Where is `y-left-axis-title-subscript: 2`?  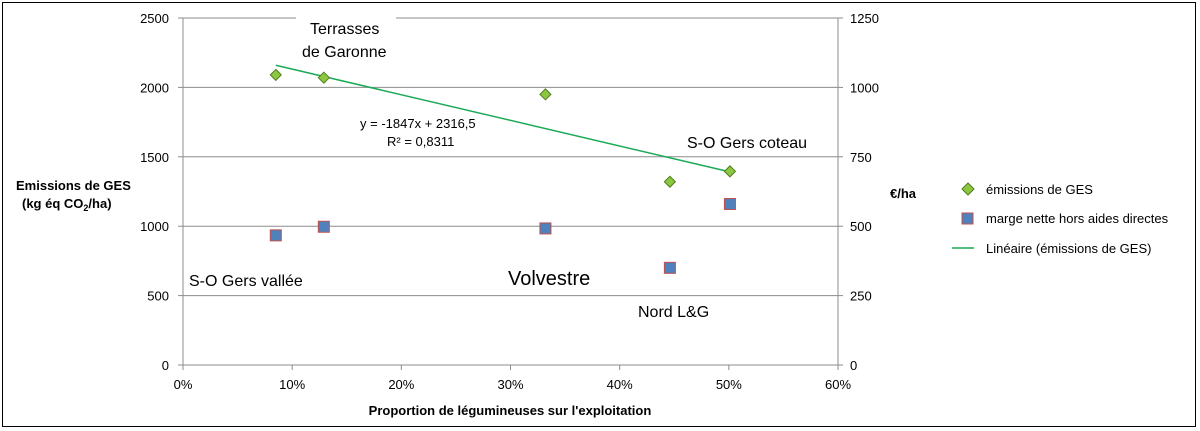
y-left-axis-title-subscript: 2 is located at coordinates (85, 208).